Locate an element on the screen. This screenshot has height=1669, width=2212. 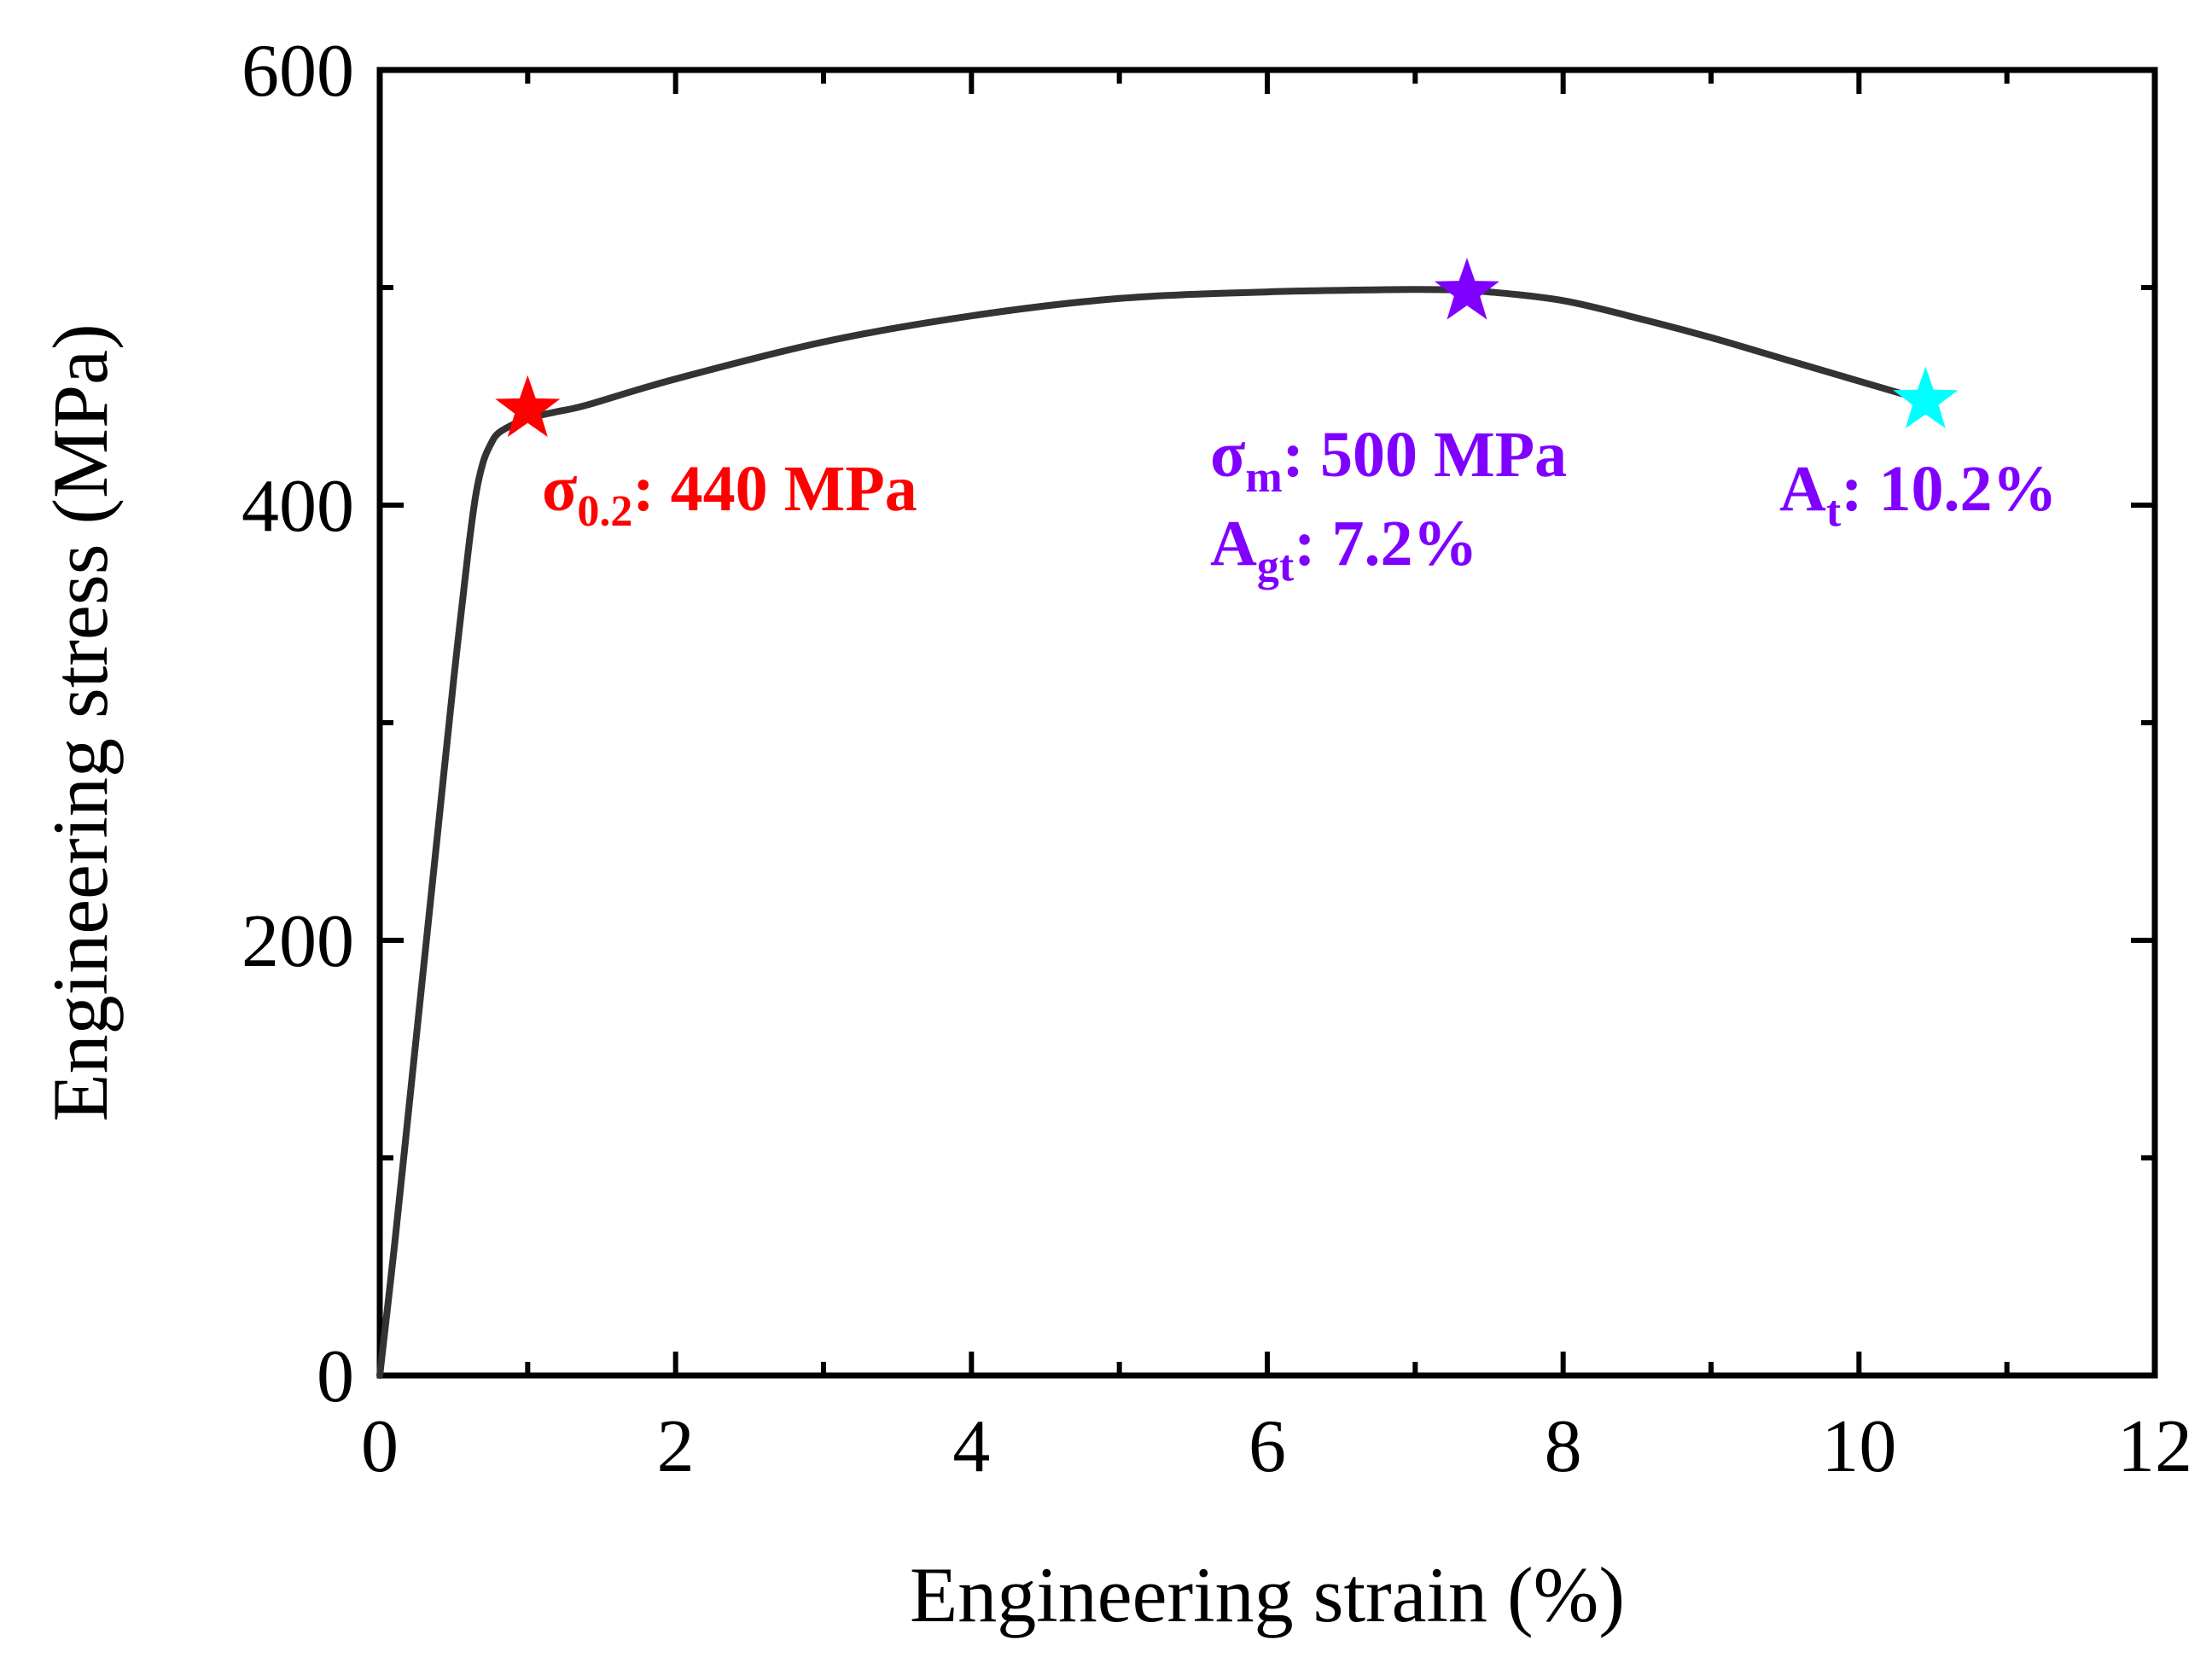
star-marker-fracture is located at coordinates (1926, 397).